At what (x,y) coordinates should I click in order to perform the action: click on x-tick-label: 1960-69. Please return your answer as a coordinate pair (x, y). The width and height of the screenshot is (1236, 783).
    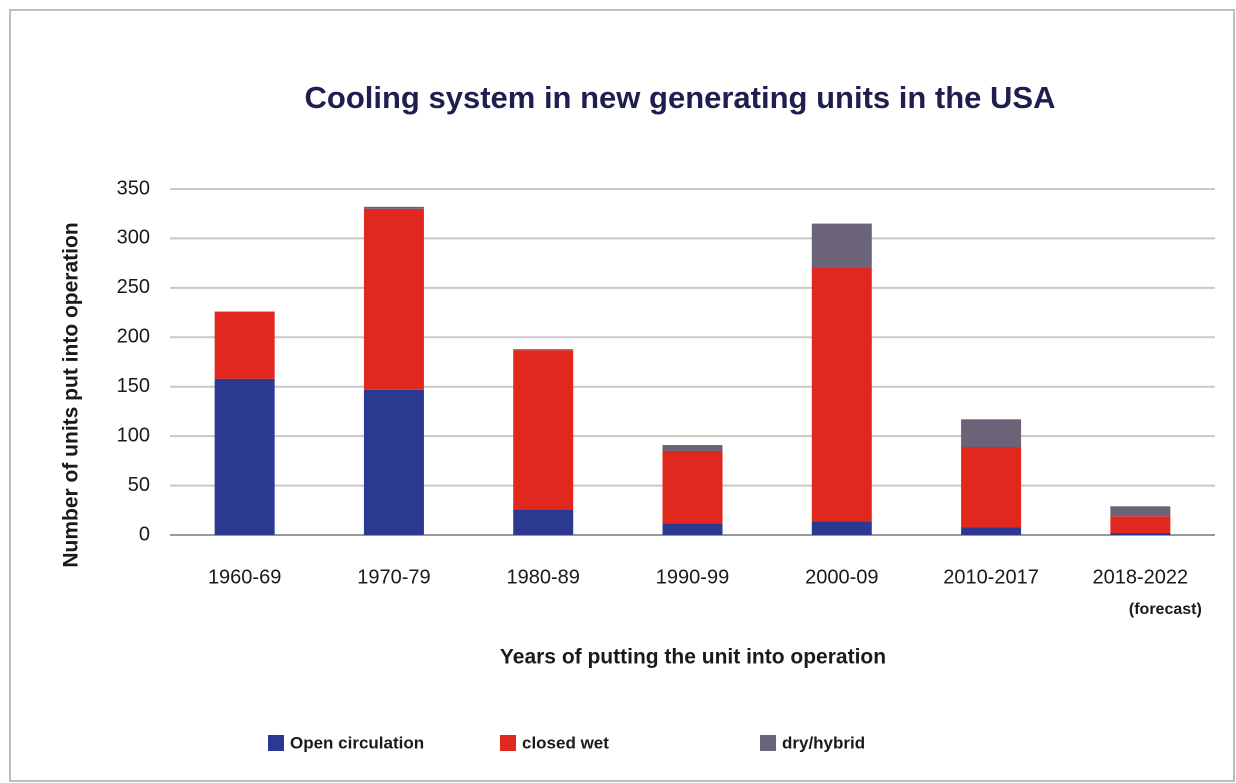
    Looking at the image, I should click on (244, 577).